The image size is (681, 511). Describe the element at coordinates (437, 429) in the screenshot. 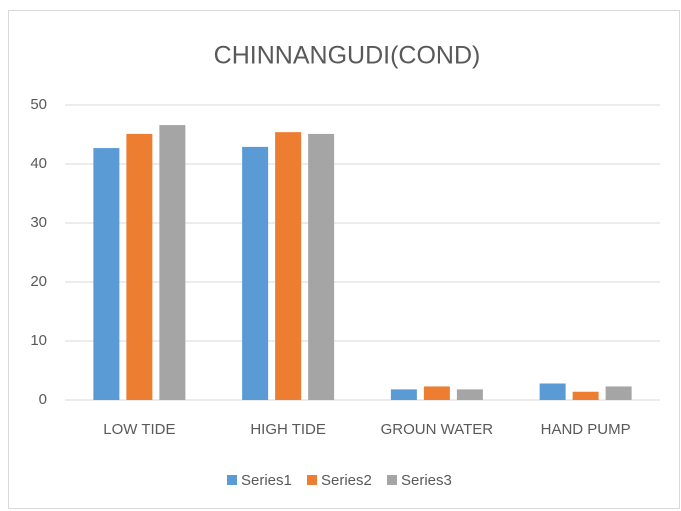

I see `x-tick-label: GROUN WATER` at that location.